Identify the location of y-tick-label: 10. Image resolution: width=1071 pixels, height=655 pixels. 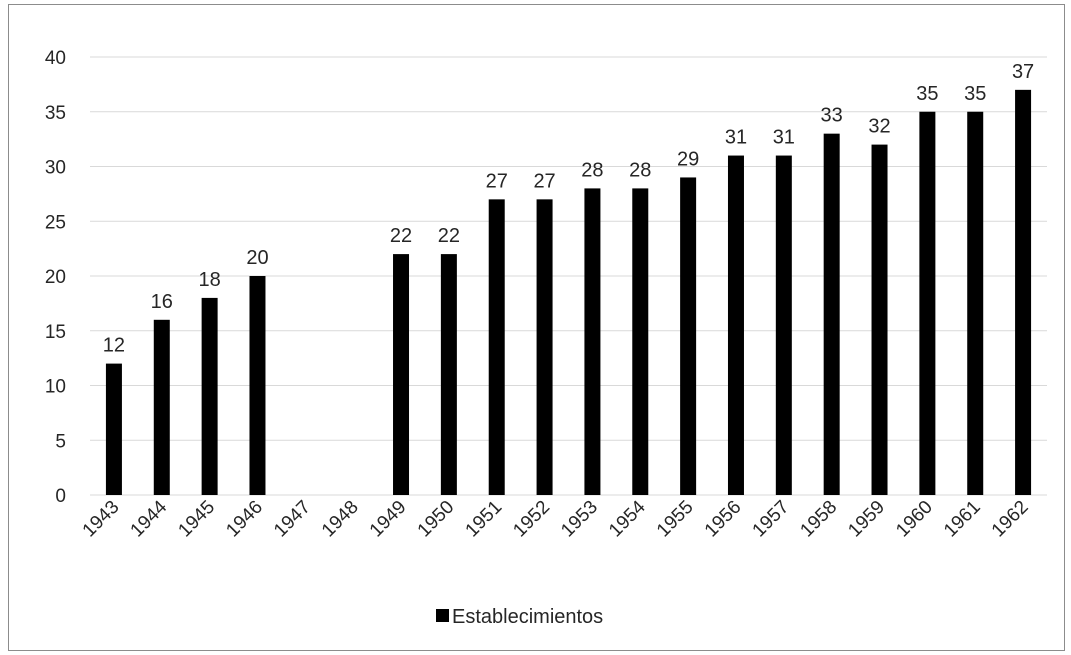
(55, 387).